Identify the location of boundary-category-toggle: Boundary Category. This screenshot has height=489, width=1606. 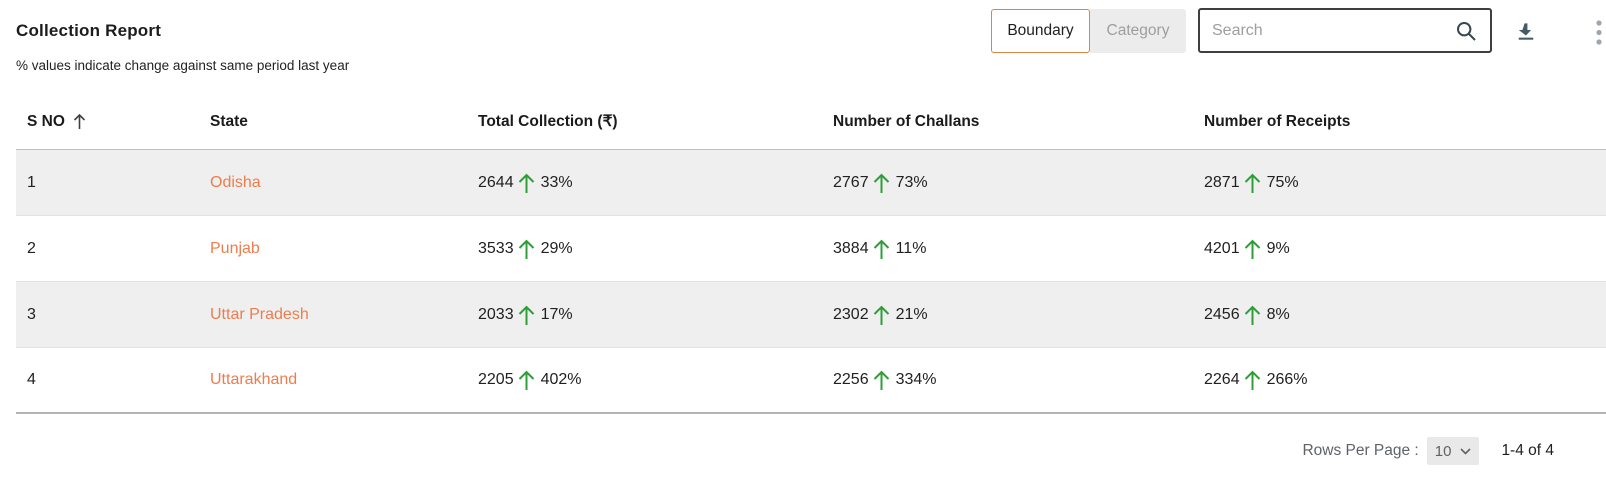
(1088, 31).